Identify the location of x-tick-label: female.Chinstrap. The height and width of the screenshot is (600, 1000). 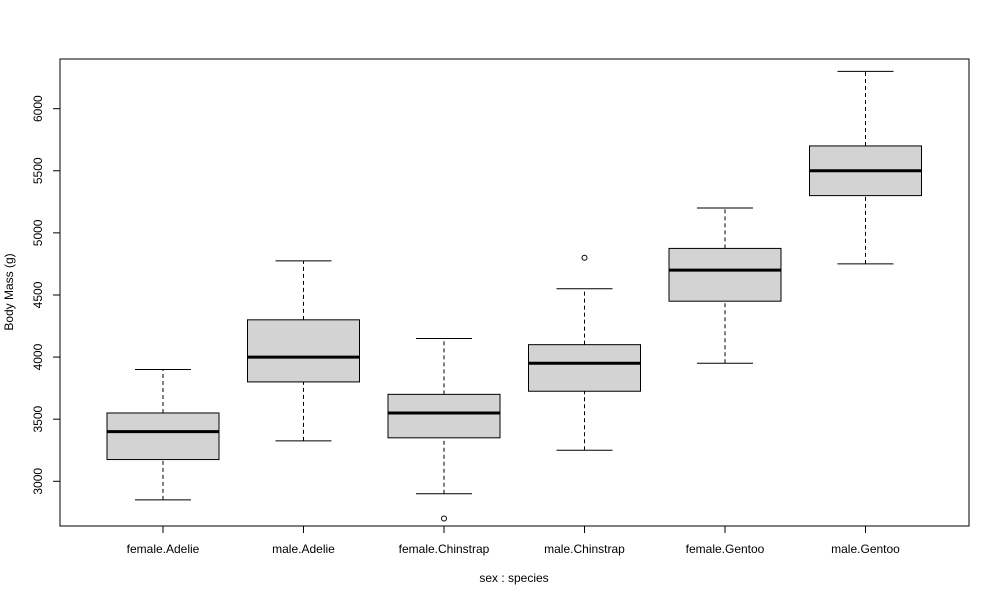
(444, 549).